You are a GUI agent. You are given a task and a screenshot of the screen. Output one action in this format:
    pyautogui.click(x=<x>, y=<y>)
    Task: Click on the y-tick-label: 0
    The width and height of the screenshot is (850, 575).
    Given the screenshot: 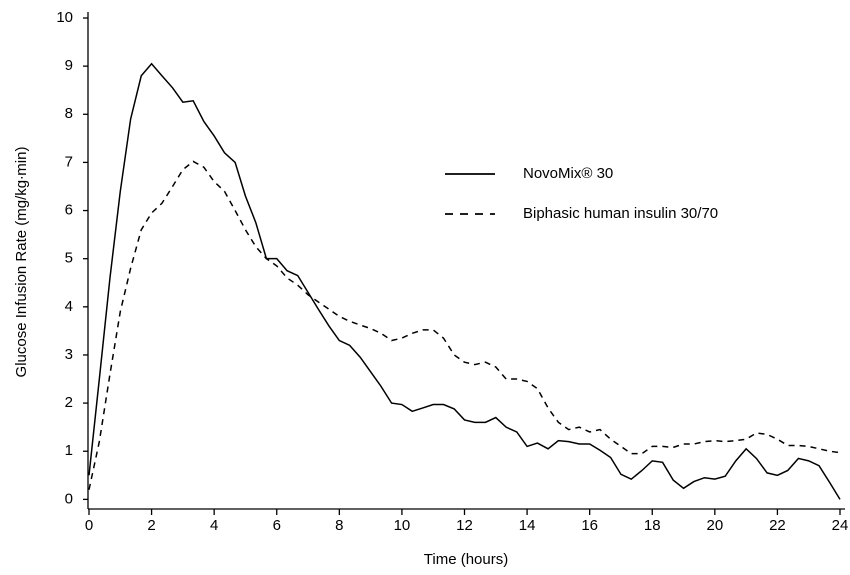 What is the action you would take?
    pyautogui.click(x=69, y=498)
    